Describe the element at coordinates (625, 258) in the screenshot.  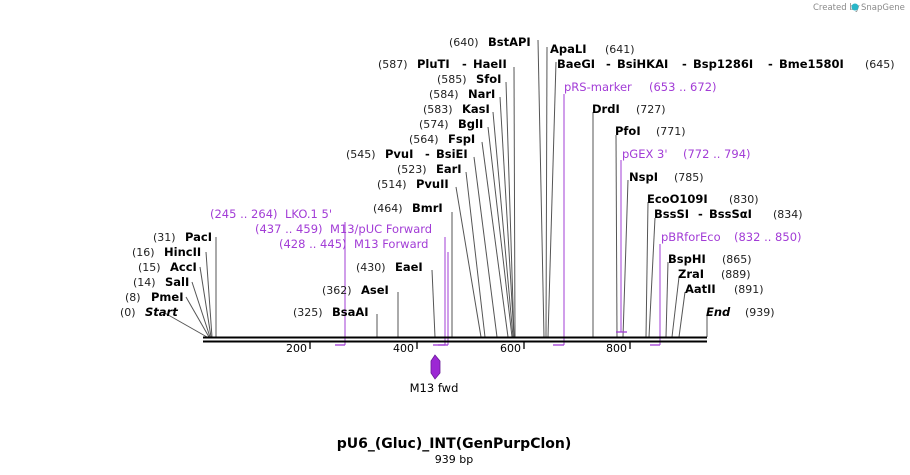
I see `connector-nspi` at that location.